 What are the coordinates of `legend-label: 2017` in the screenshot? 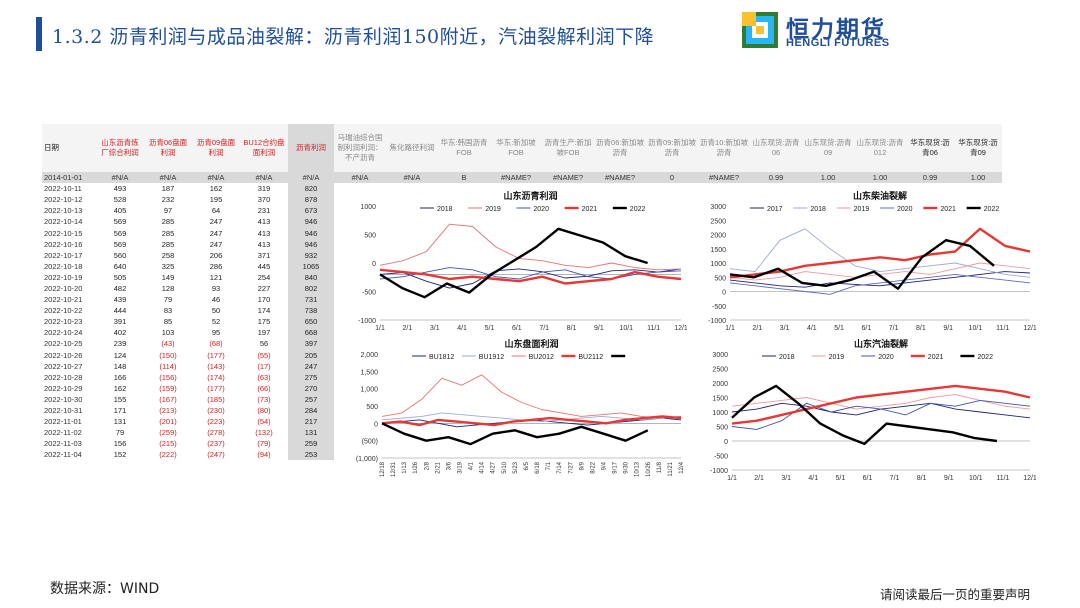 It's located at (775, 209).